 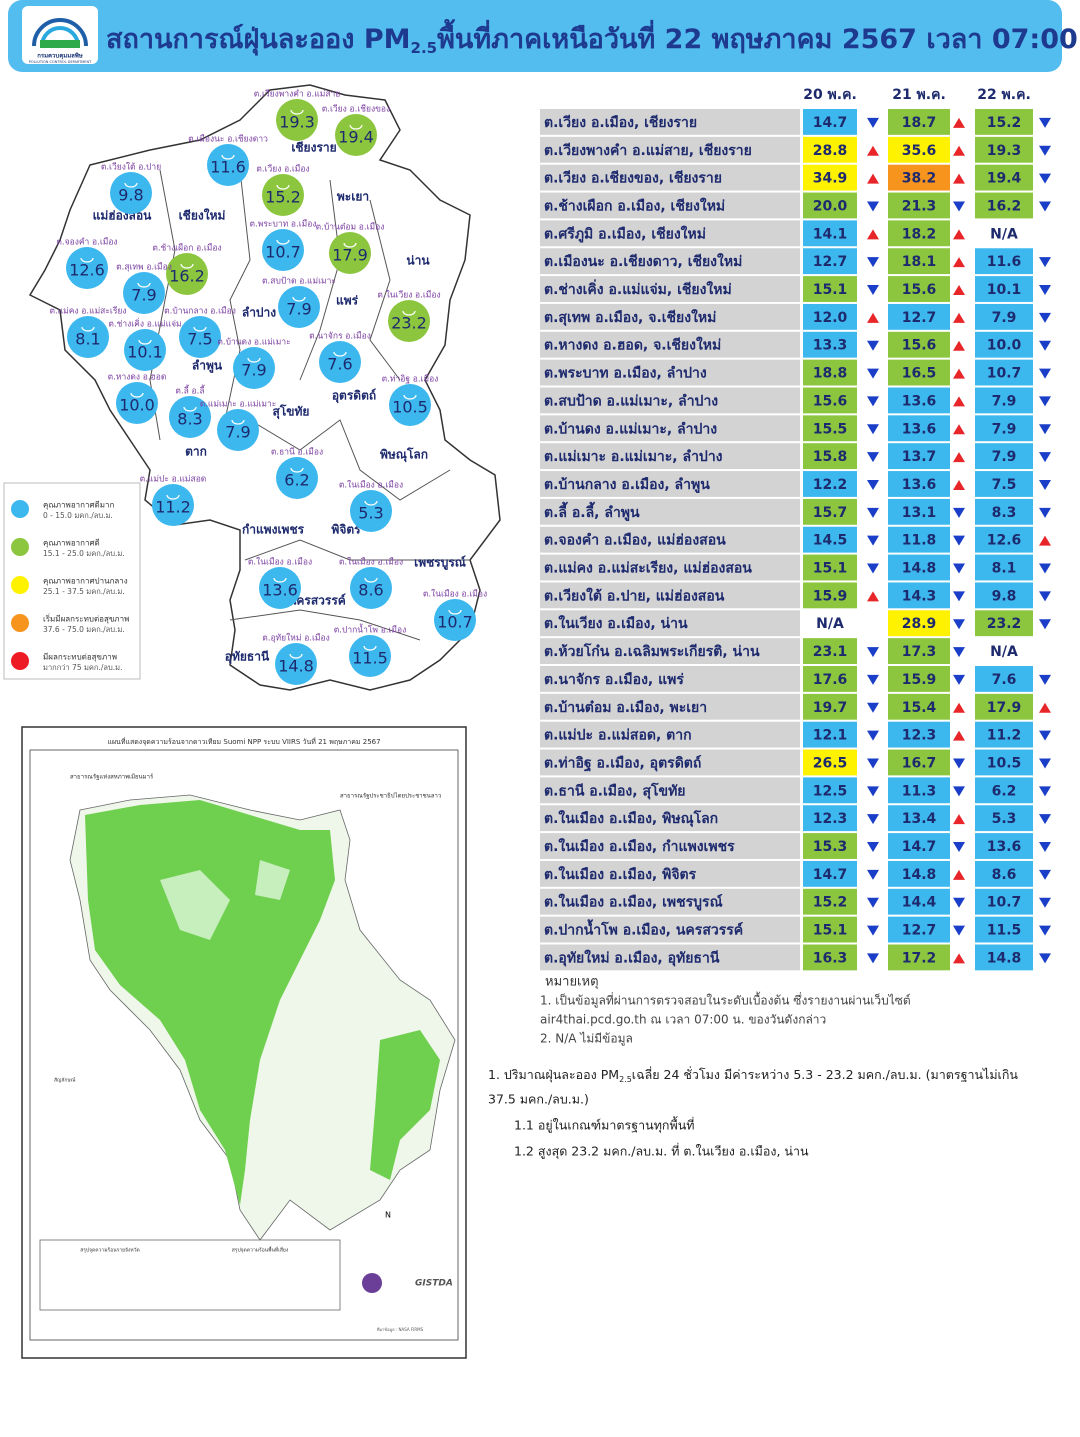 What do you see at coordinates (1004, 151) in the screenshot?
I see `value: 19.3` at bounding box center [1004, 151].